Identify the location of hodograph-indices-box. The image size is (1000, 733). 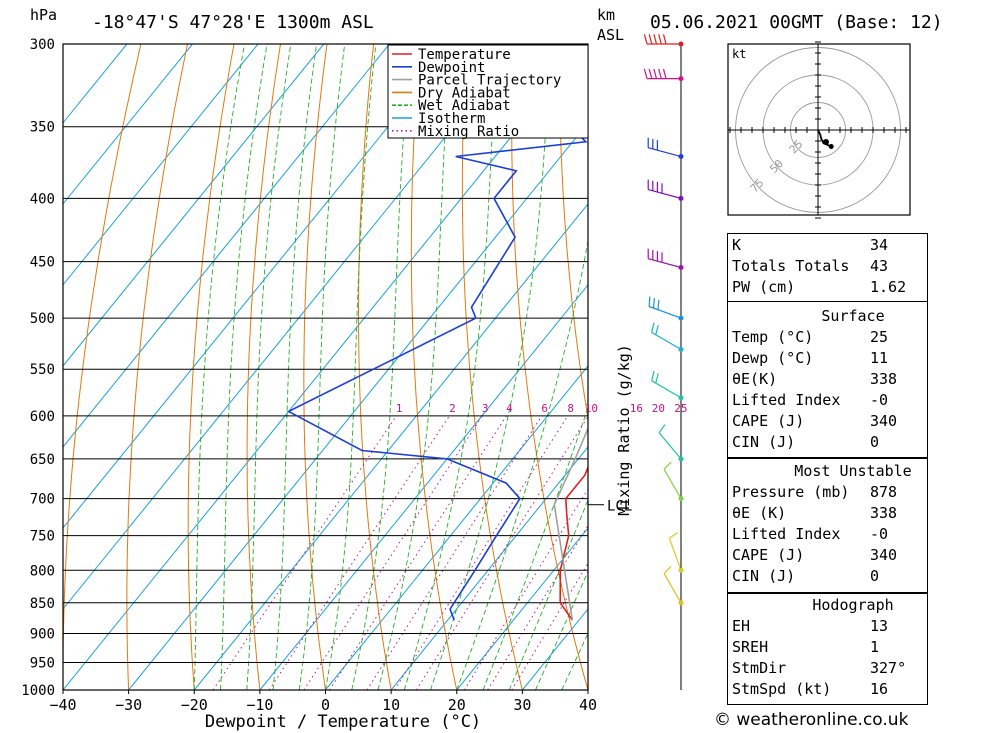
(827, 649).